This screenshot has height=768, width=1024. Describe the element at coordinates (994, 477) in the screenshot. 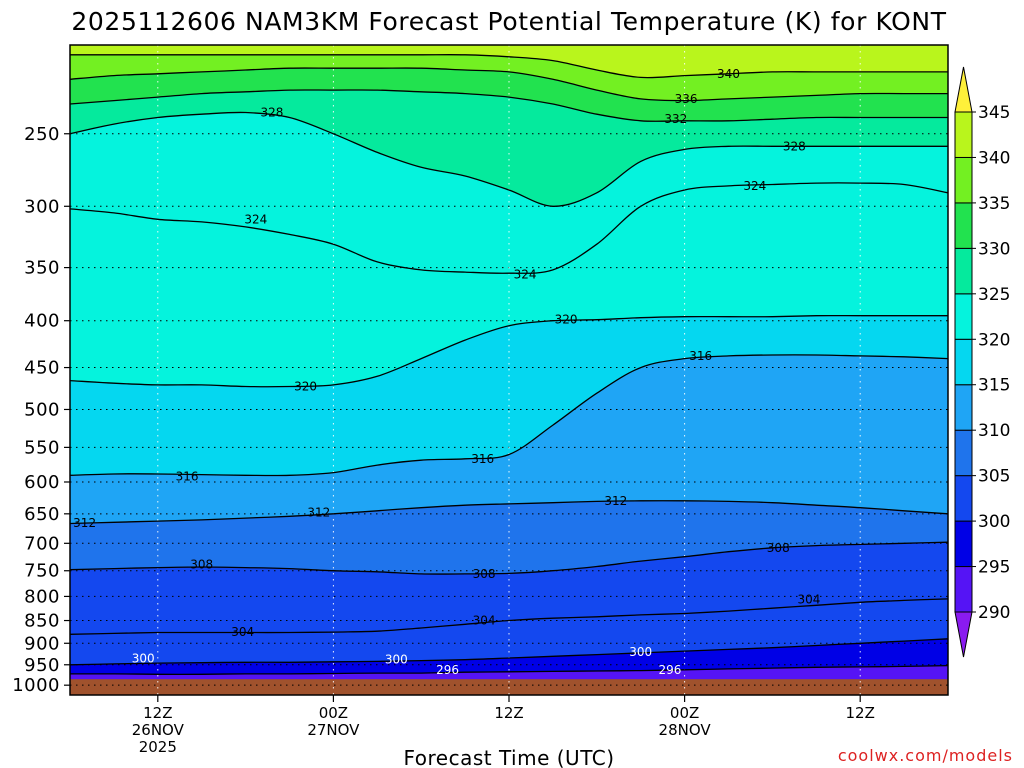

I see `colorbar-label-305: 305` at that location.